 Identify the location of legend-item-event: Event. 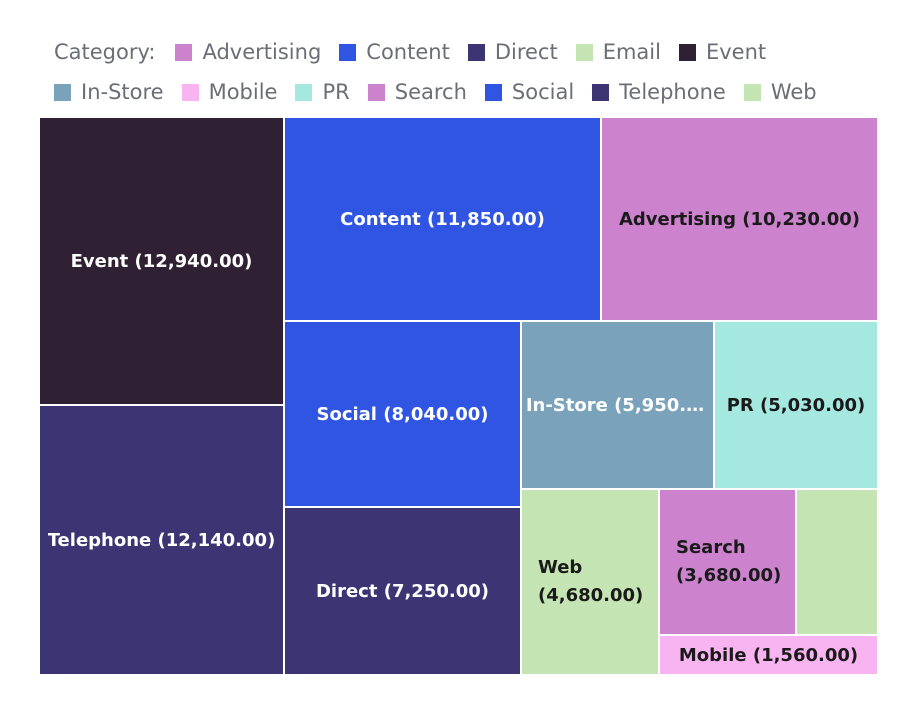
(722, 52).